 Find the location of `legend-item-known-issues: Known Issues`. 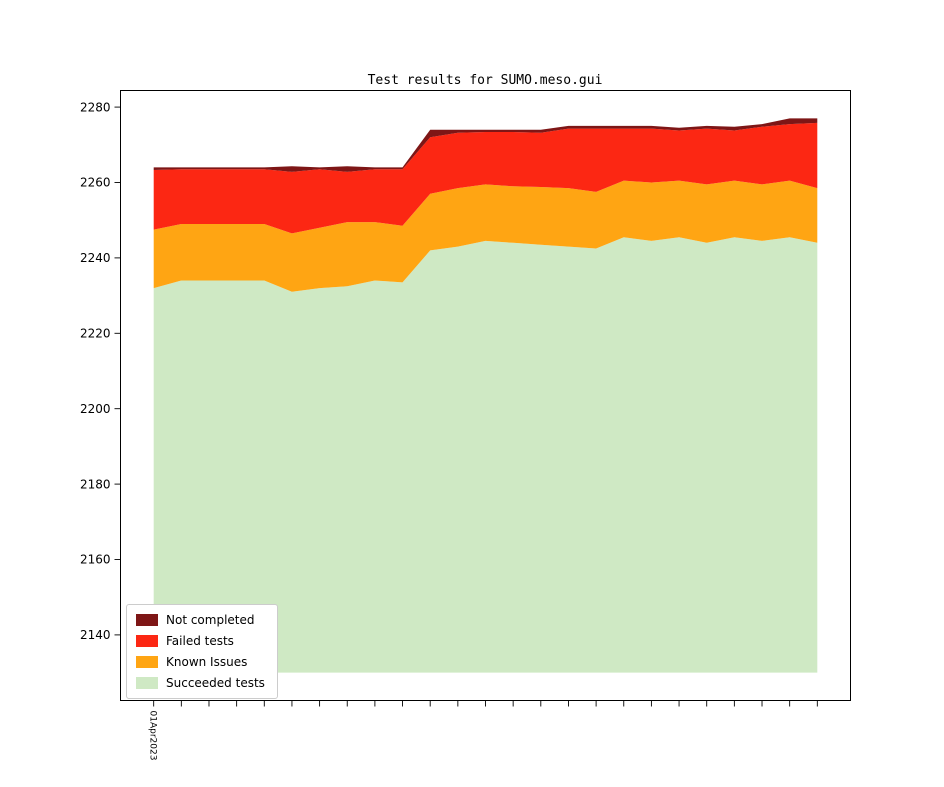

legend-item-known-issues: Known Issues is located at coordinates (200, 662).